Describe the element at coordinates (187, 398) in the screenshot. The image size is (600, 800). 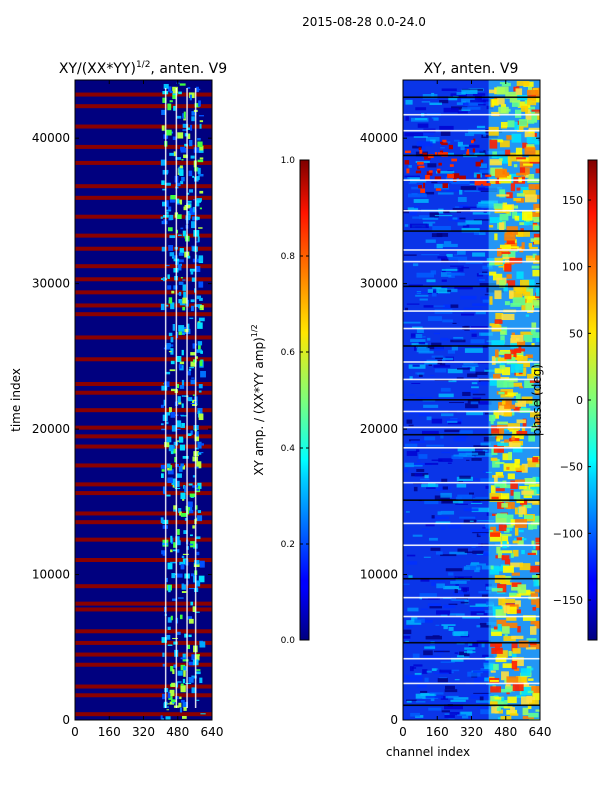
I see `amplitude-blank-channel` at that location.